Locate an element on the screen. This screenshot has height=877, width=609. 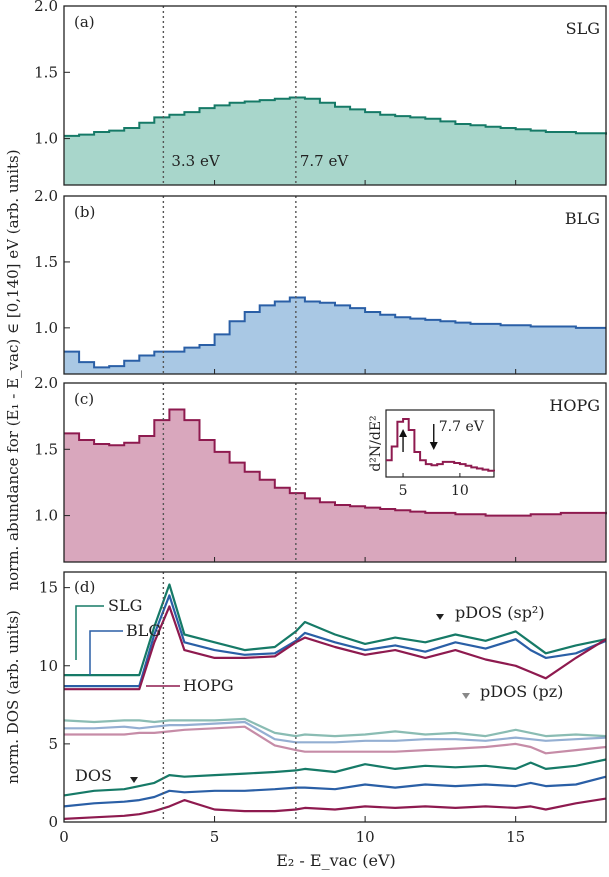
leader-slg is located at coordinates (89, 632).